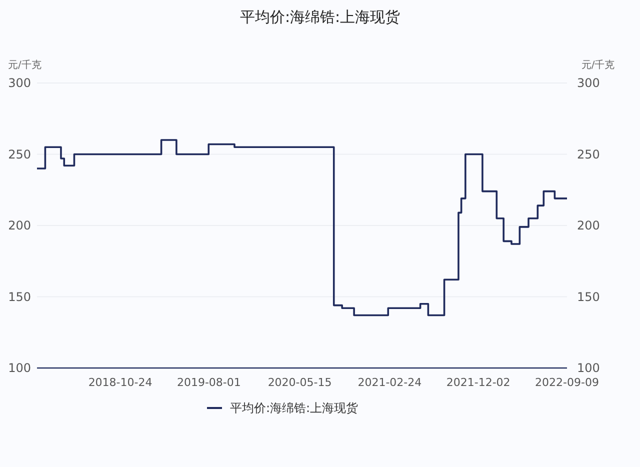  Describe the element at coordinates (588, 368) in the screenshot. I see `y2-tick-label: 100` at that location.